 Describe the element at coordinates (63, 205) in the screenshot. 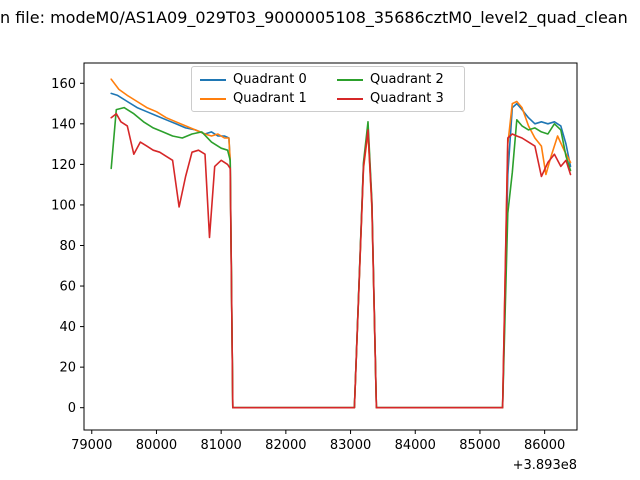

I see `y-tick-label: 100` at that location.